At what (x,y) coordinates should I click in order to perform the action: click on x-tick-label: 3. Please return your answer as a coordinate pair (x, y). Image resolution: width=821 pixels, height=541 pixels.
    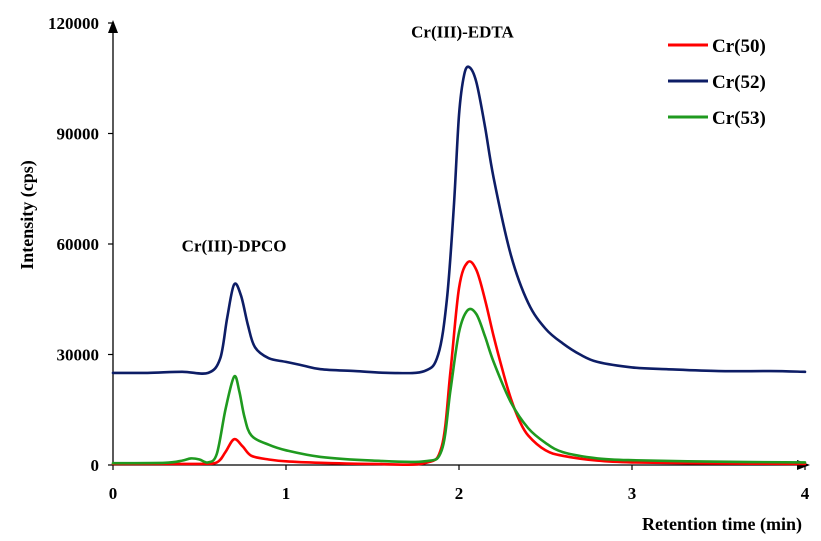
    Looking at the image, I should click on (632, 493).